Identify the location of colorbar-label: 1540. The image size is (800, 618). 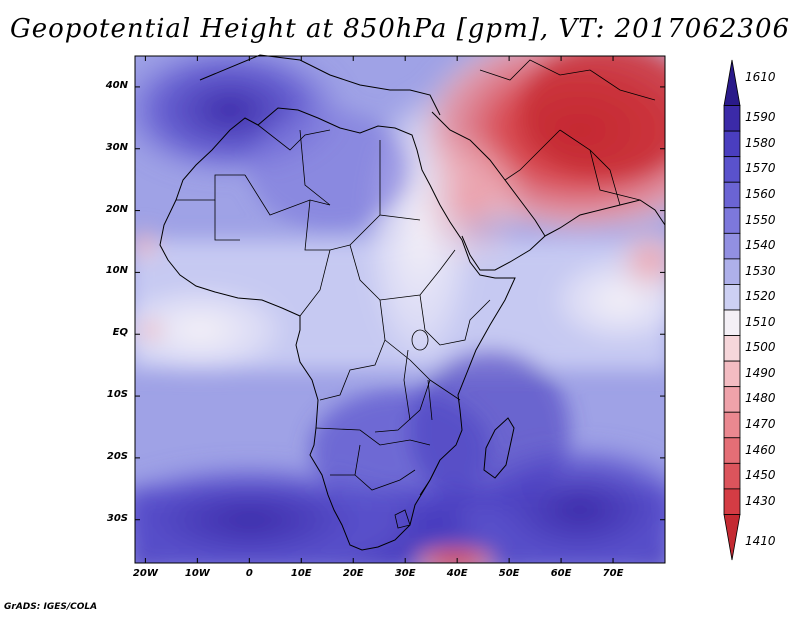
(760, 245).